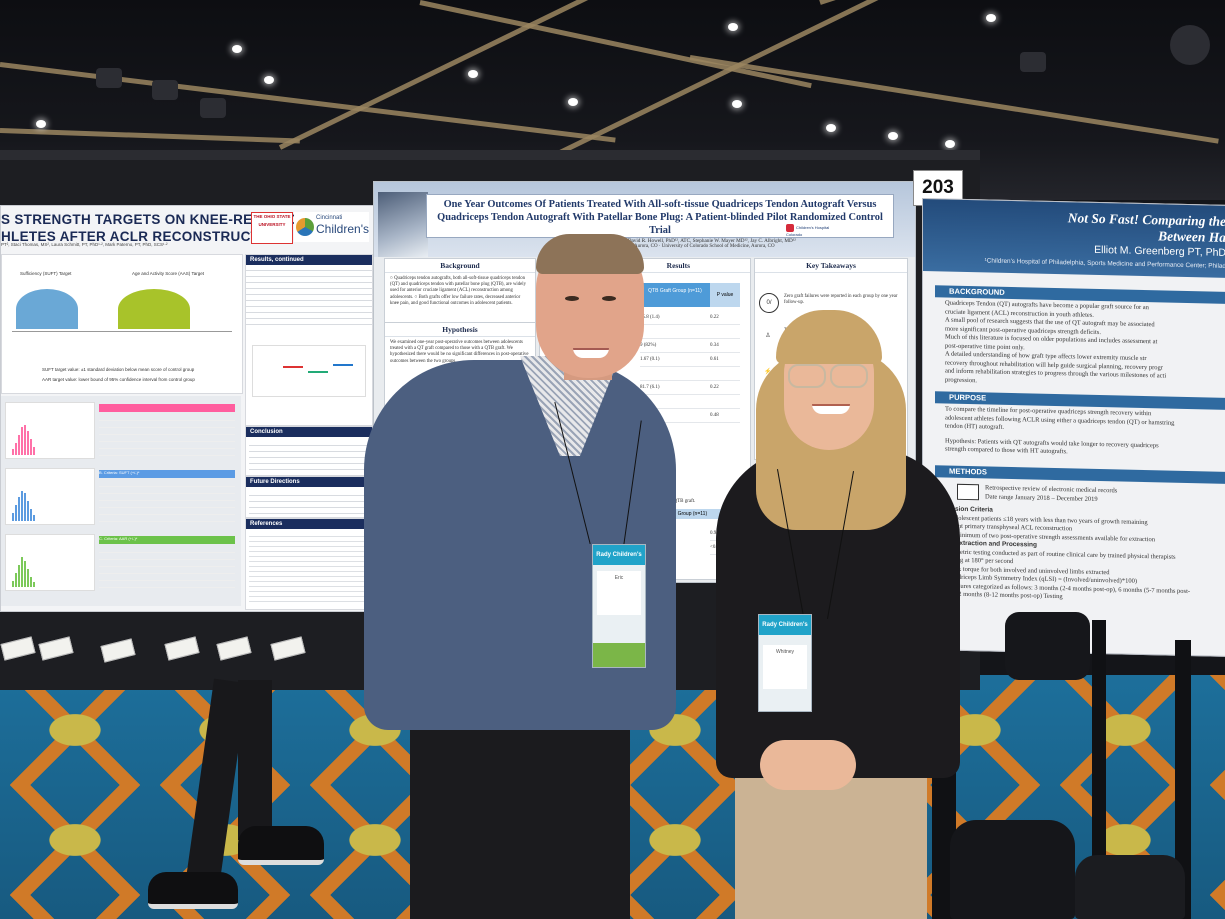 The width and height of the screenshot is (1225, 919). What do you see at coordinates (305, 227) in the screenshot?
I see `logo-mark-icon` at bounding box center [305, 227].